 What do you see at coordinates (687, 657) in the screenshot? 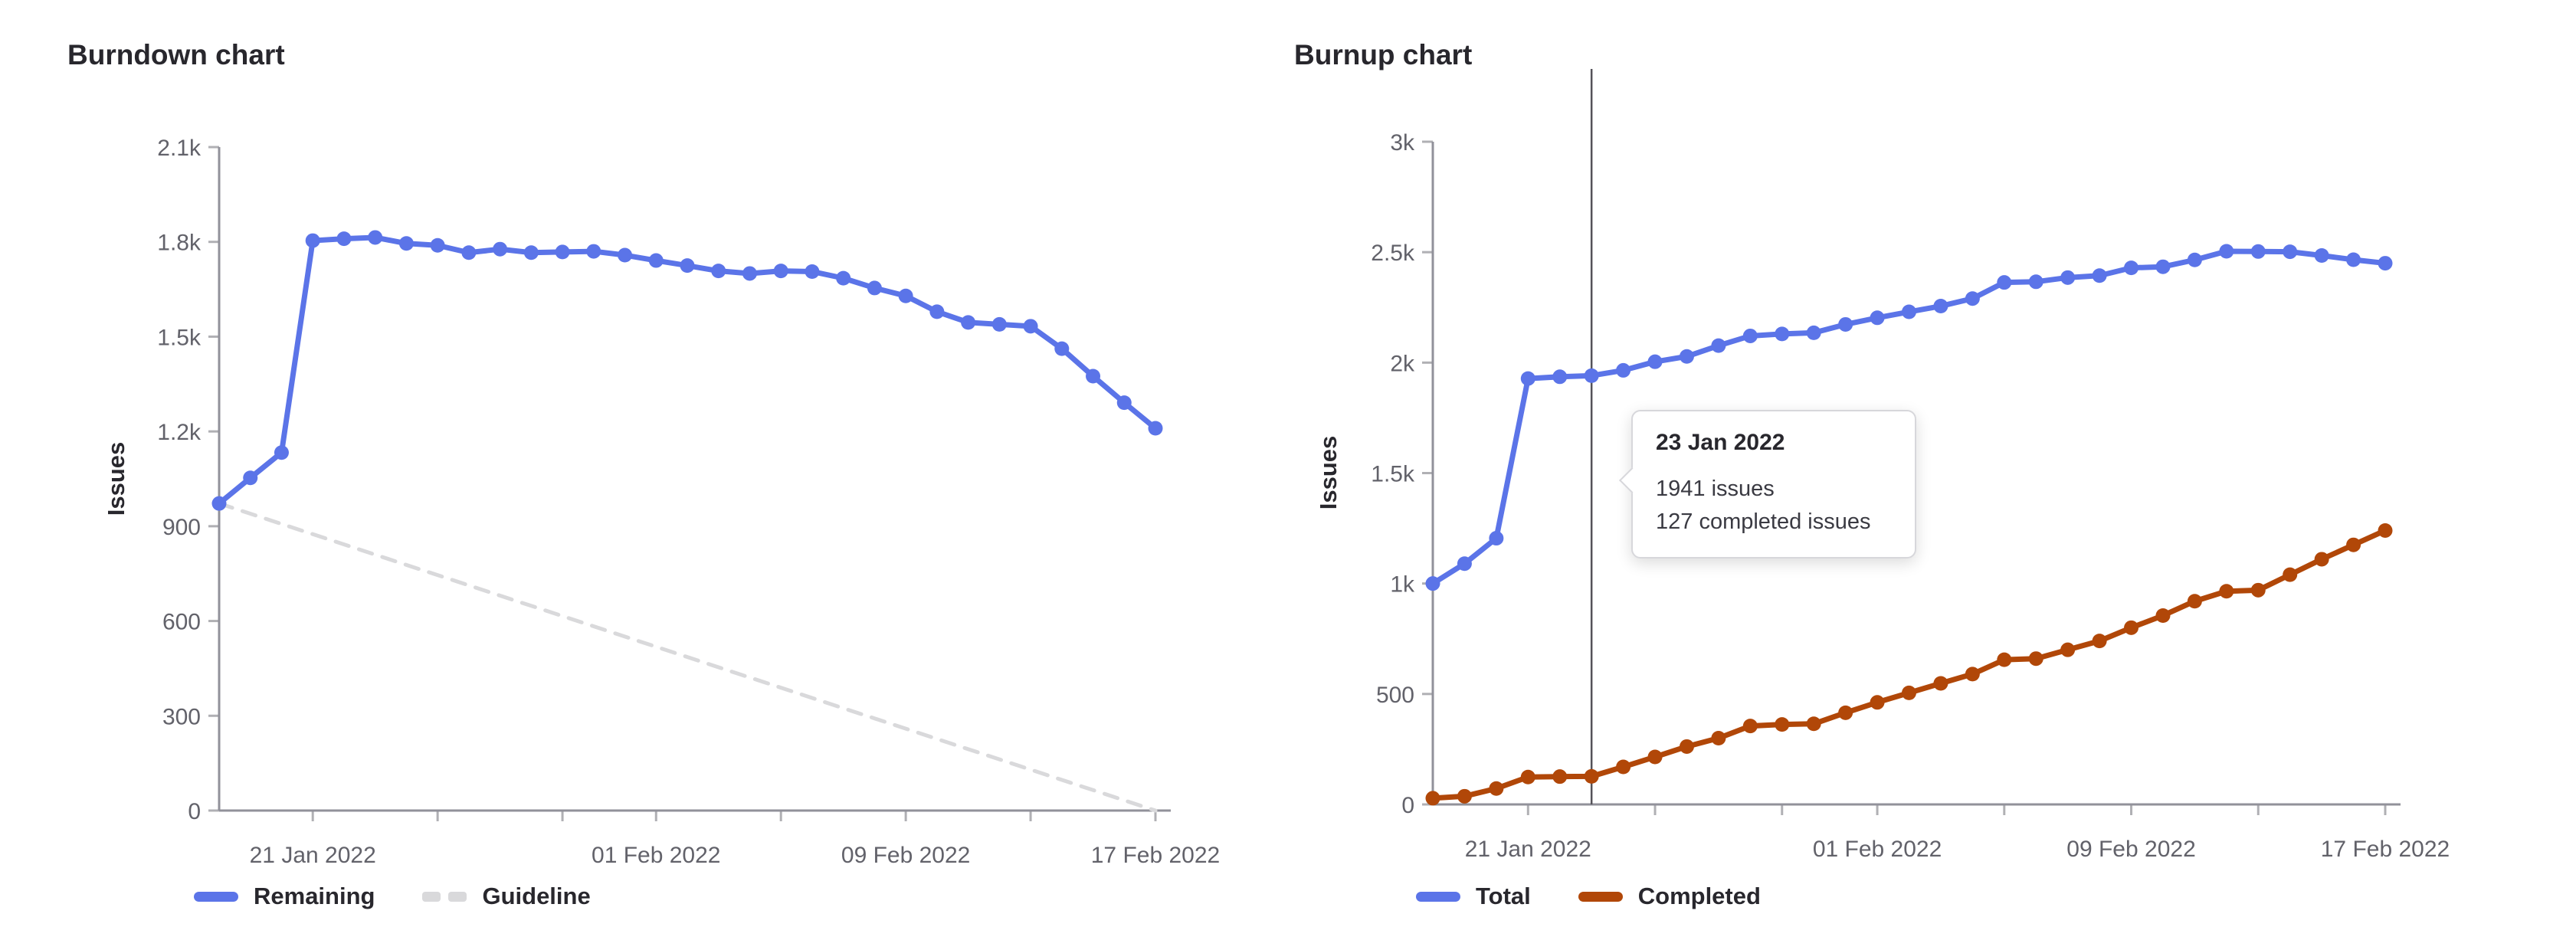
I see `guideline-dashed-line` at bounding box center [687, 657].